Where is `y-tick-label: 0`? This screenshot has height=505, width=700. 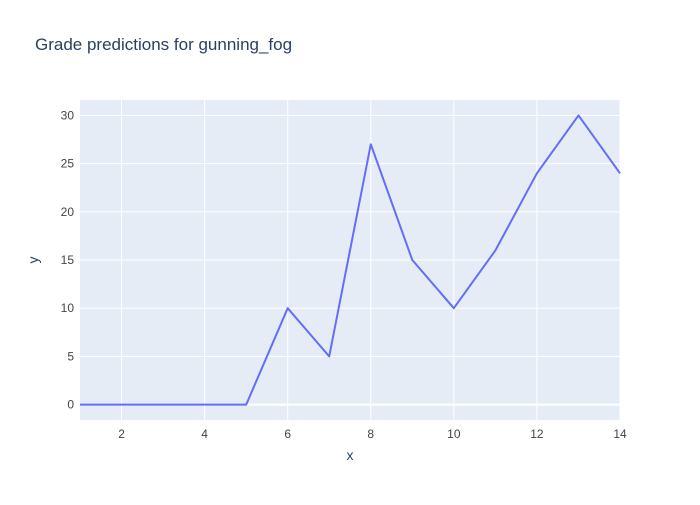
y-tick-label: 0 is located at coordinates (70, 405).